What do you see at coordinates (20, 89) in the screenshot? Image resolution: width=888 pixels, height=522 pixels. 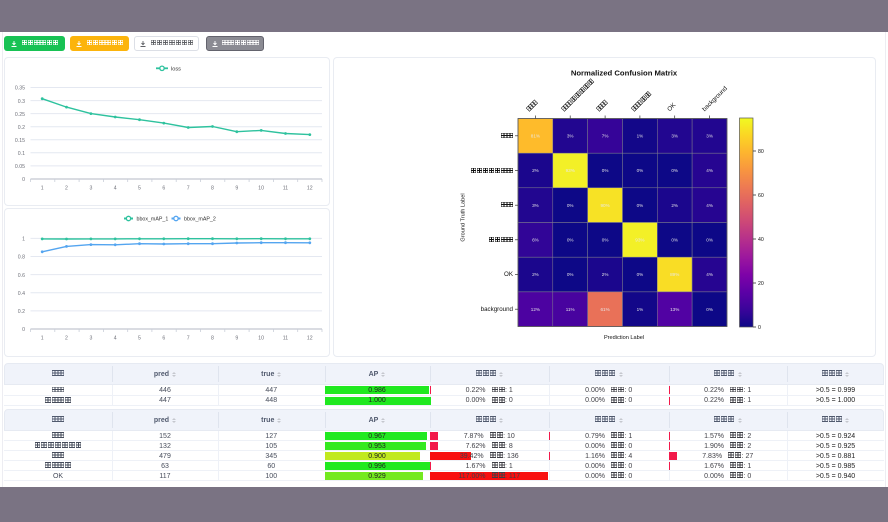 I see `svg-text: 0.35` at bounding box center [20, 89].